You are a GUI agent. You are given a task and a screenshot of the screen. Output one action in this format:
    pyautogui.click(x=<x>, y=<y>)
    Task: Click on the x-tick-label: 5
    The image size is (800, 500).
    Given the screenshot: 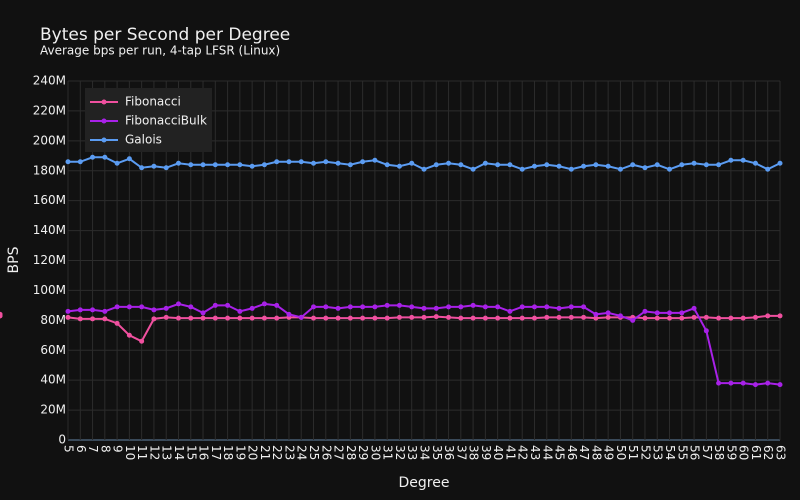 What is the action you would take?
    pyautogui.click(x=69, y=449)
    